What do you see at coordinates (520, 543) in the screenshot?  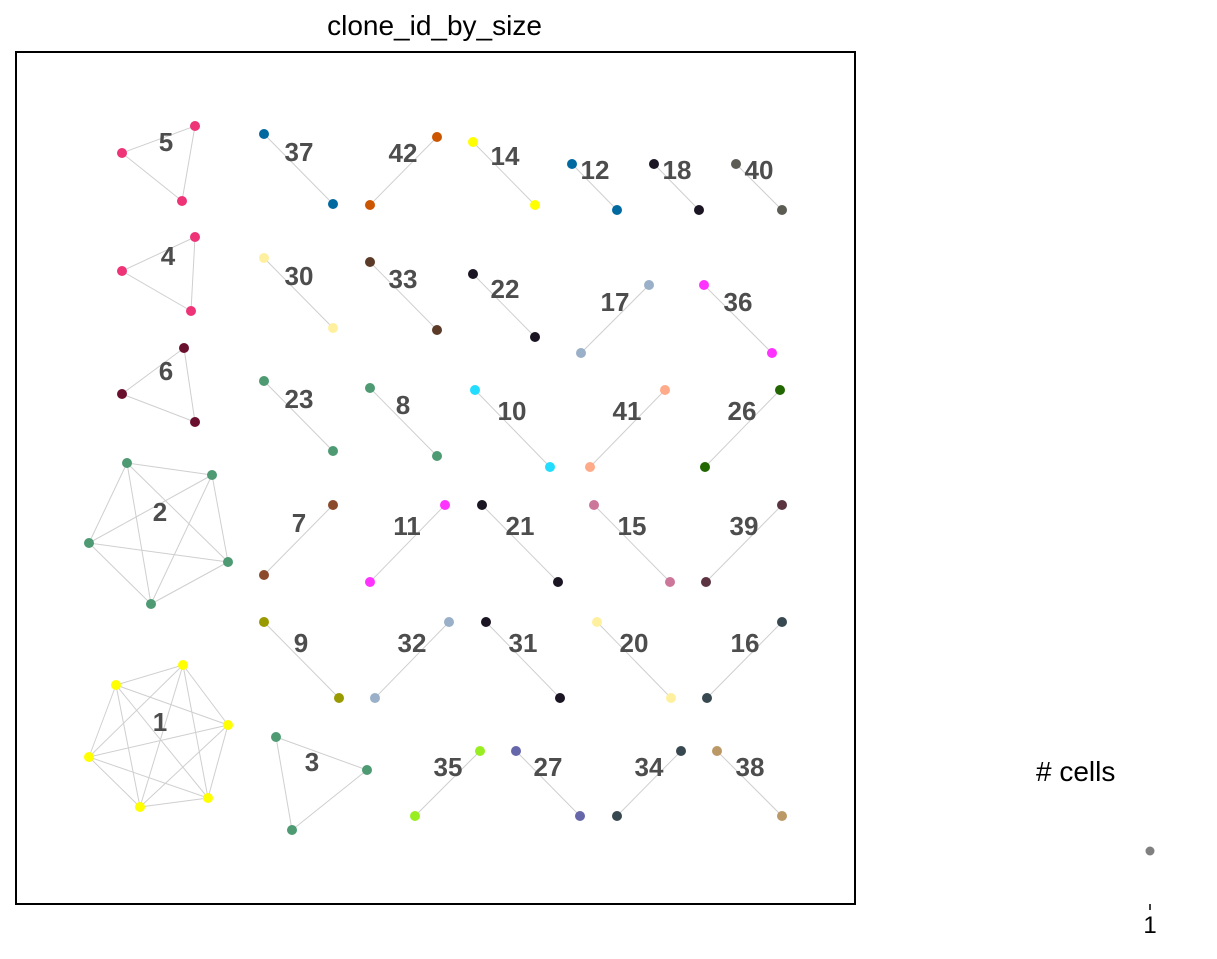 I see `clone-21-edge` at bounding box center [520, 543].